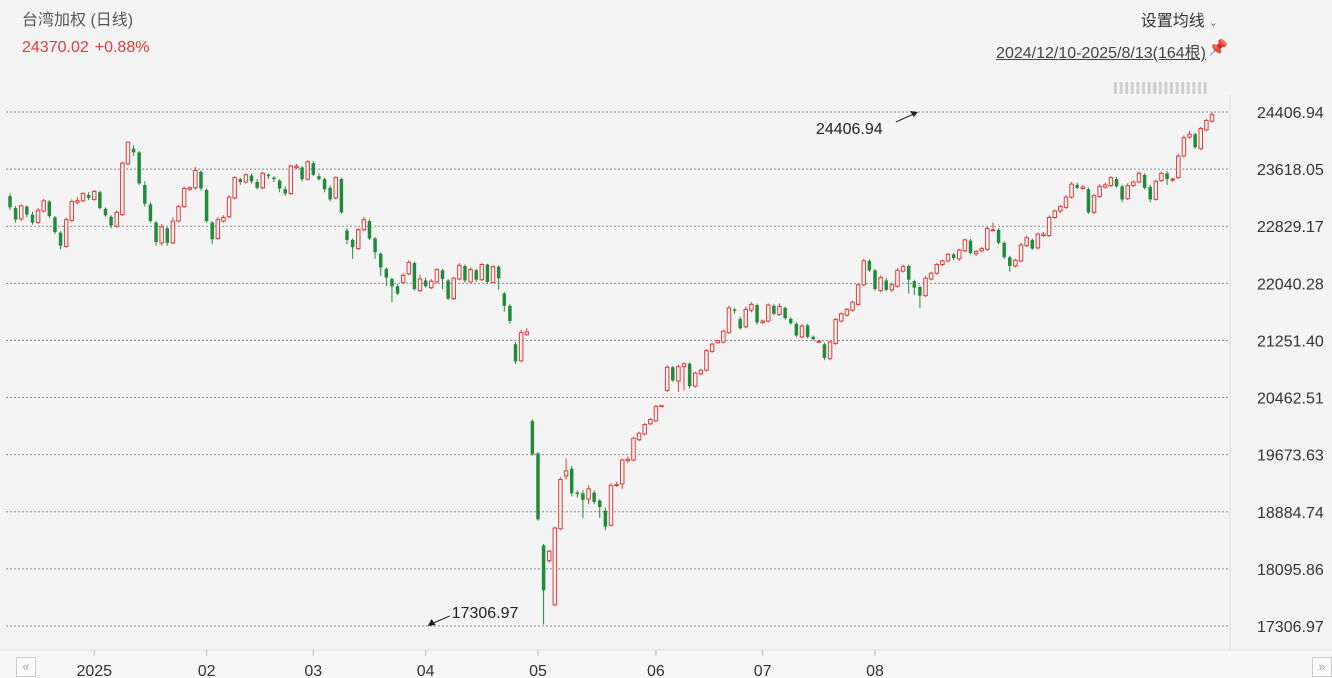 The image size is (1332, 678). What do you see at coordinates (1290, 570) in the screenshot?
I see `y-tick-label: 18095.86` at bounding box center [1290, 570].